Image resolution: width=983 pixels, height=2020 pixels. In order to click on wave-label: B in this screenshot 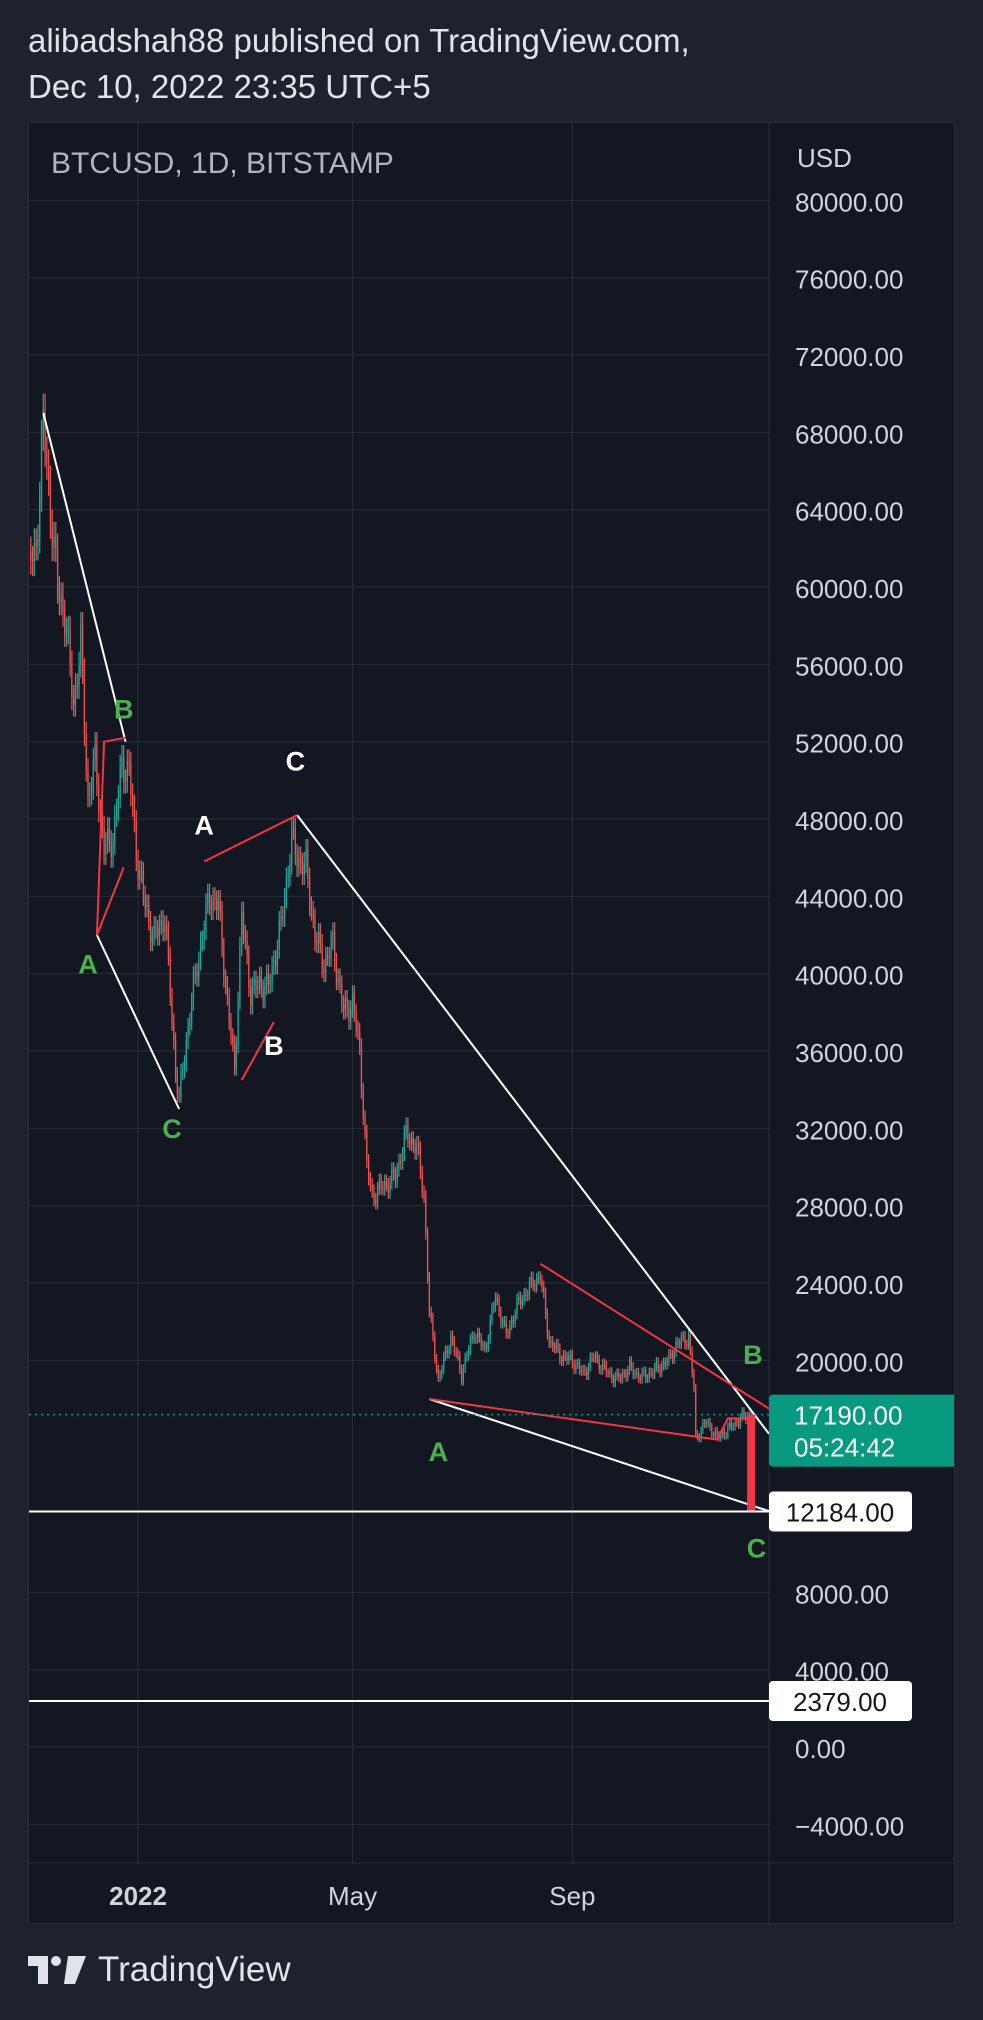, I will do `click(124, 709)`.